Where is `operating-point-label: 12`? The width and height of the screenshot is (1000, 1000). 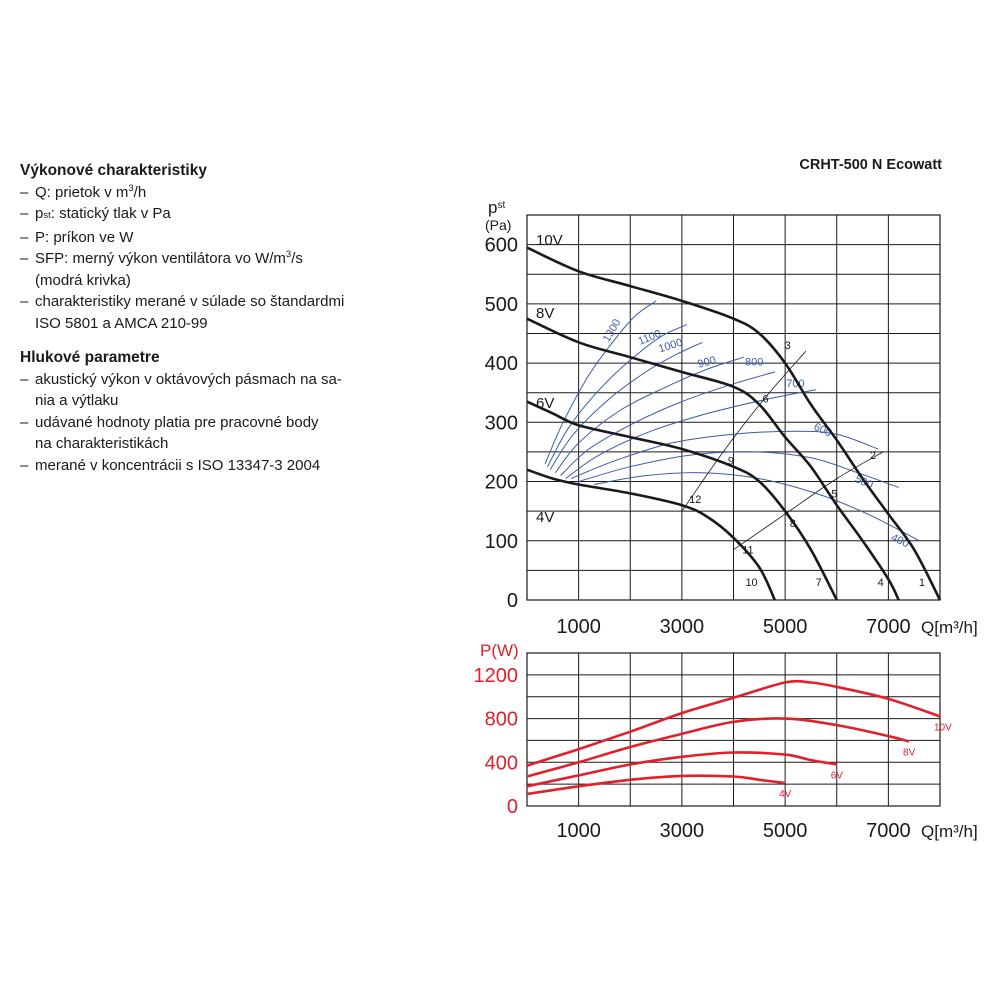 operating-point-label: 12 is located at coordinates (695, 500).